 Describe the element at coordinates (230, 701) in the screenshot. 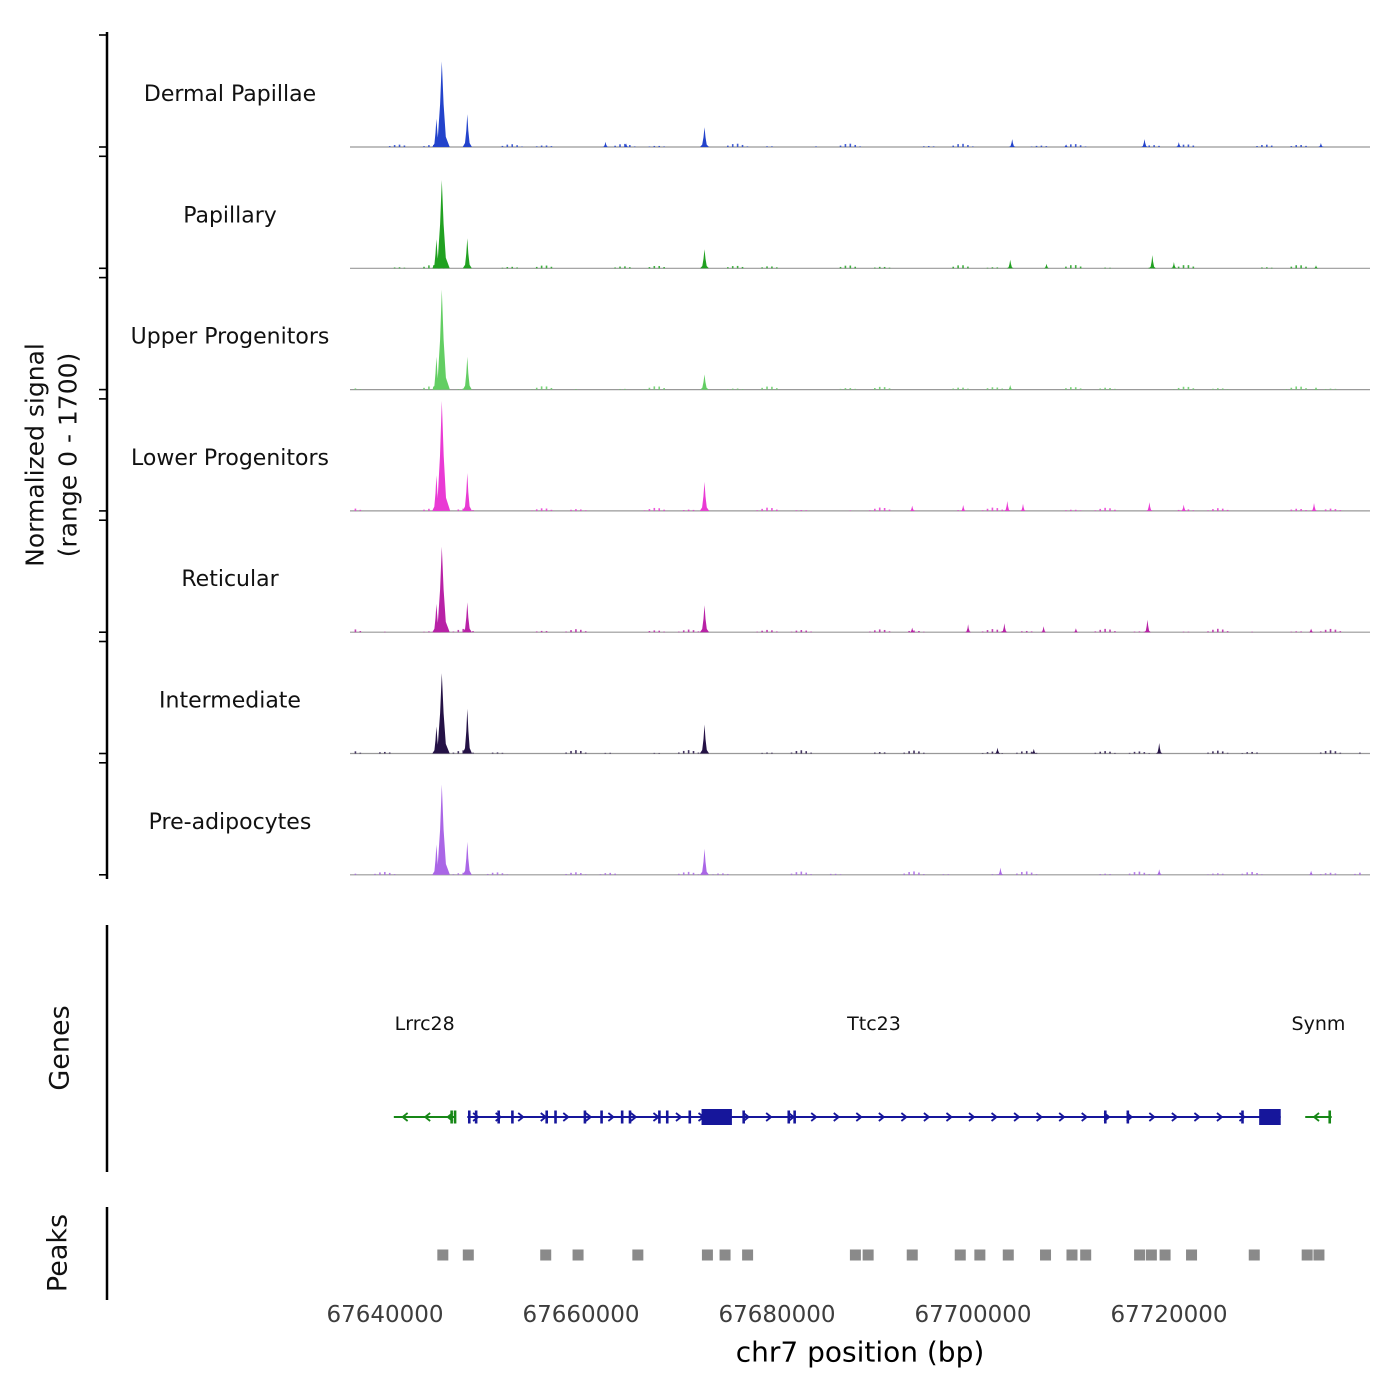

I see `track-label: Intermediate` at that location.